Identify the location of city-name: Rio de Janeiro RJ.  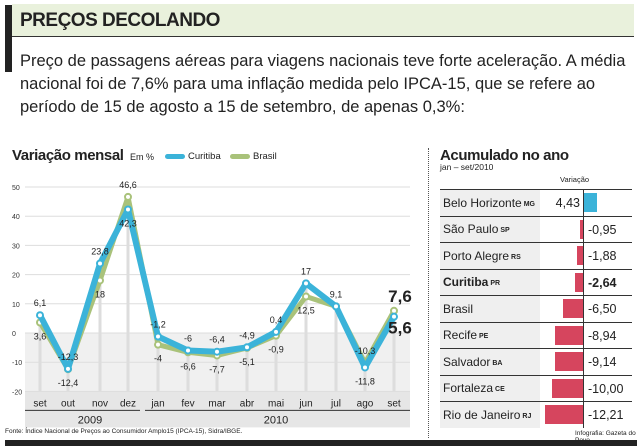
(490, 415).